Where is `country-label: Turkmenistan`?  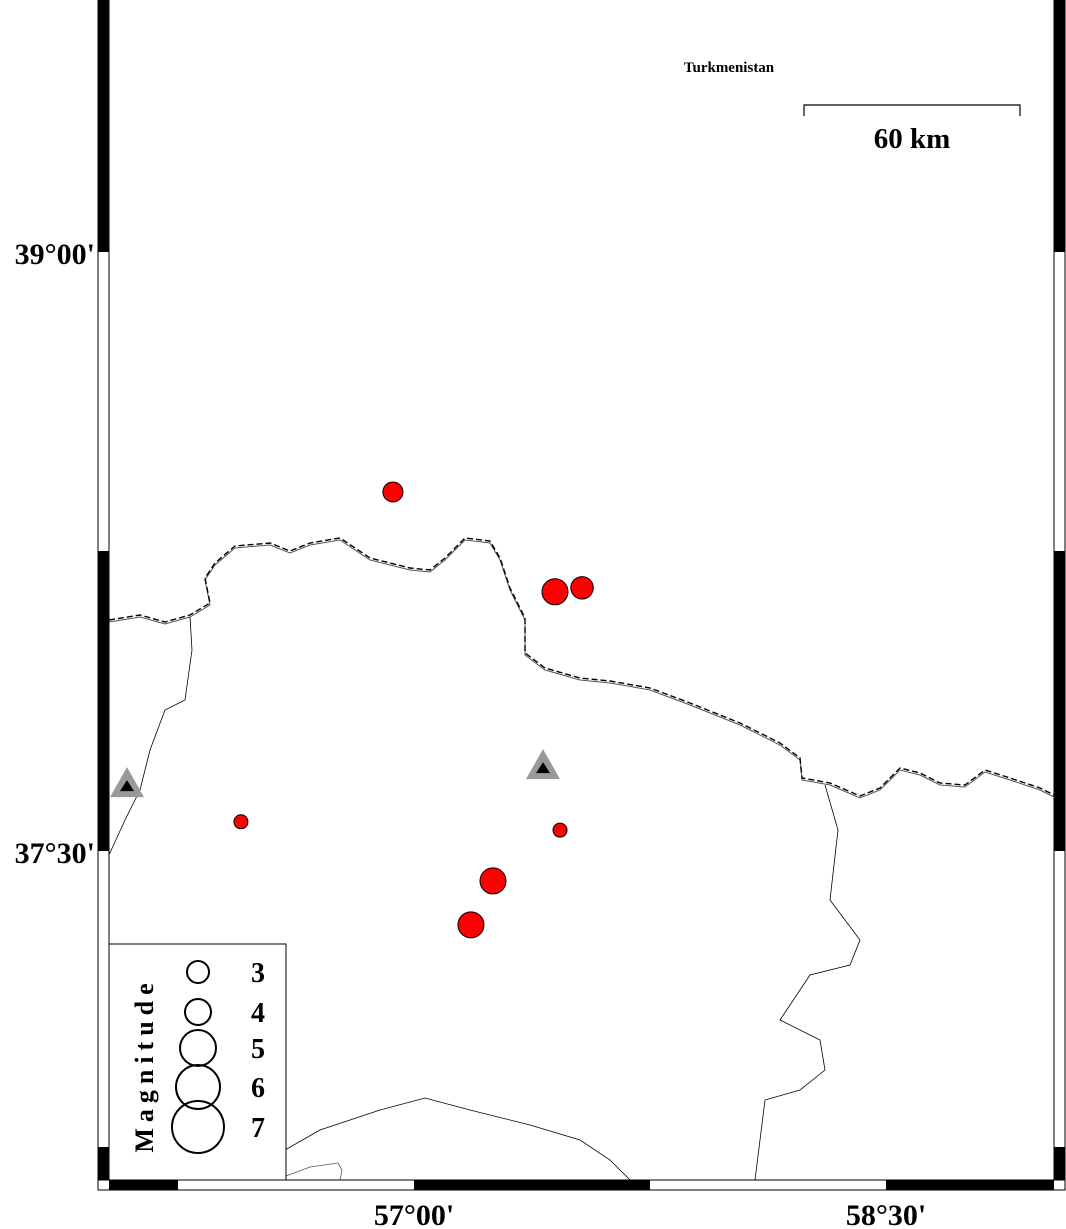 country-label: Turkmenistan is located at coordinates (729, 68).